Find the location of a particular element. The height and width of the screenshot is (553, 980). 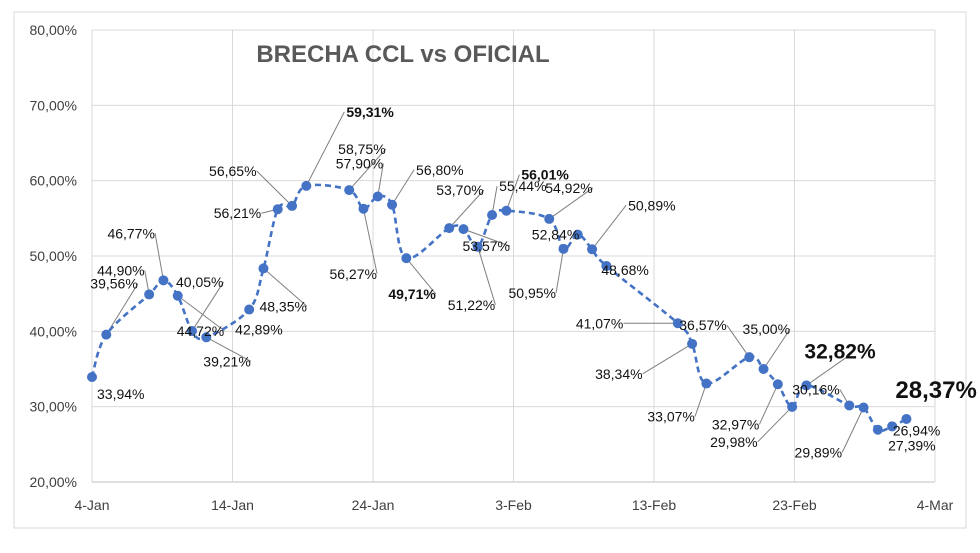

y-tick-label: 20,00% is located at coordinates (53, 482).